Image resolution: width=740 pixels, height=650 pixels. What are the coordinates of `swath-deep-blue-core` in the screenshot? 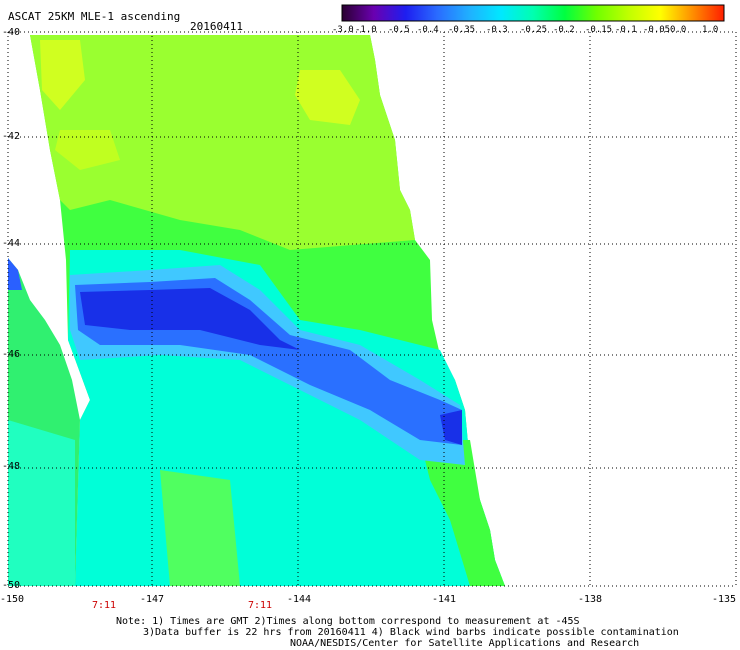 It's located at (190, 319).